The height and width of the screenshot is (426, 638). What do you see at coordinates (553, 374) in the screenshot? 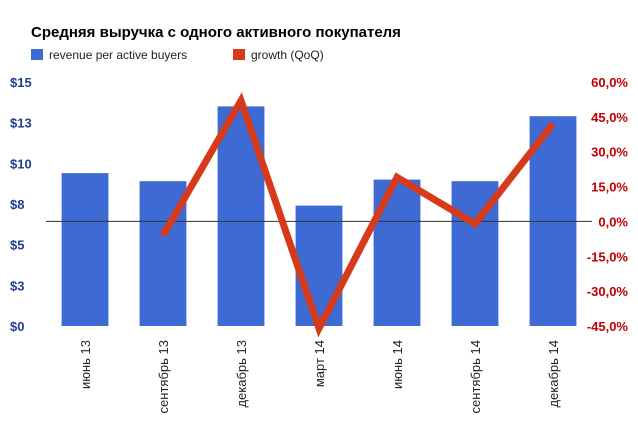
I see `x-tick-label: декабрь 14` at bounding box center [553, 374].